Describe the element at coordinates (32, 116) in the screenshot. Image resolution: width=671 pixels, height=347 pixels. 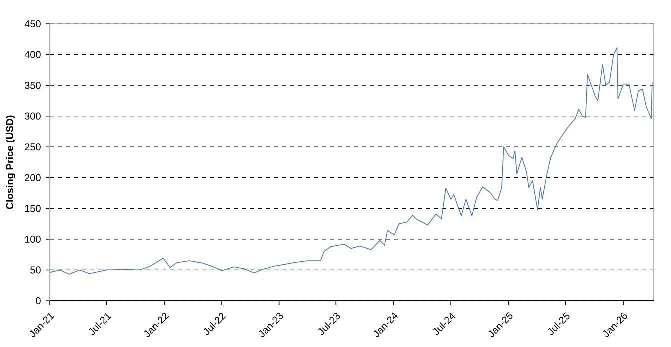
I see `y-tick-label: 300` at that location.